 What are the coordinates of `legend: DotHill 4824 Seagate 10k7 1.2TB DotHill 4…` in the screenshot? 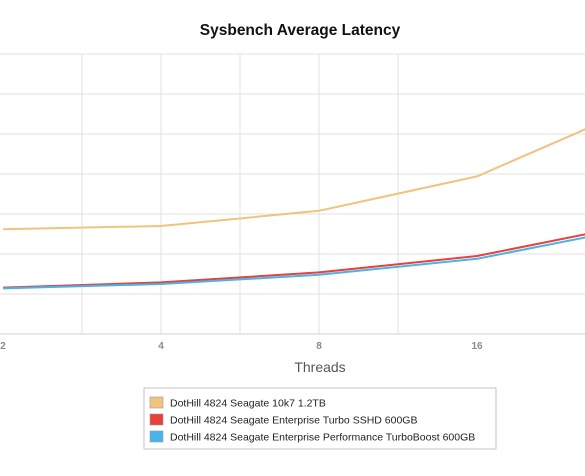 It's located at (320, 418).